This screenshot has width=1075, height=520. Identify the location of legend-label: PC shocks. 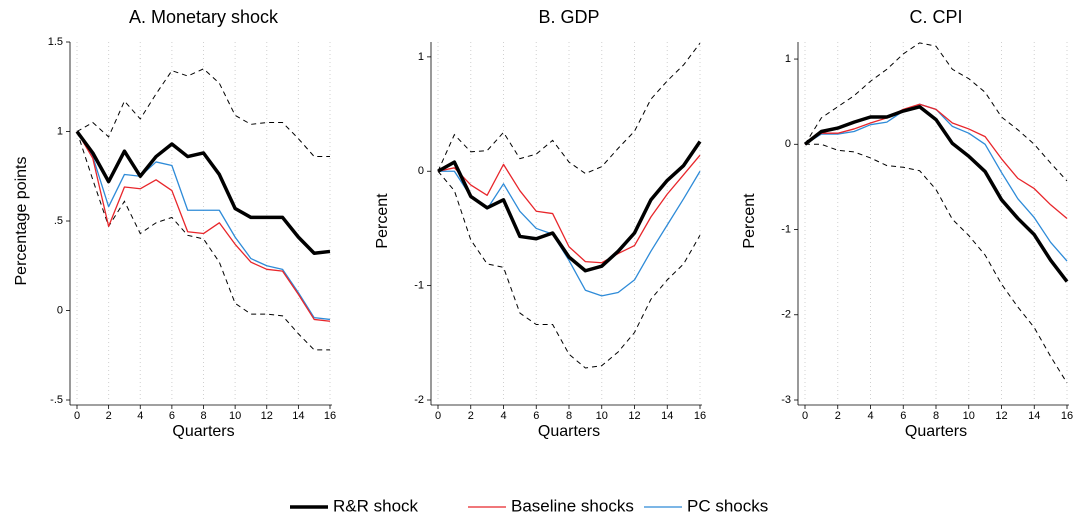
(727, 505).